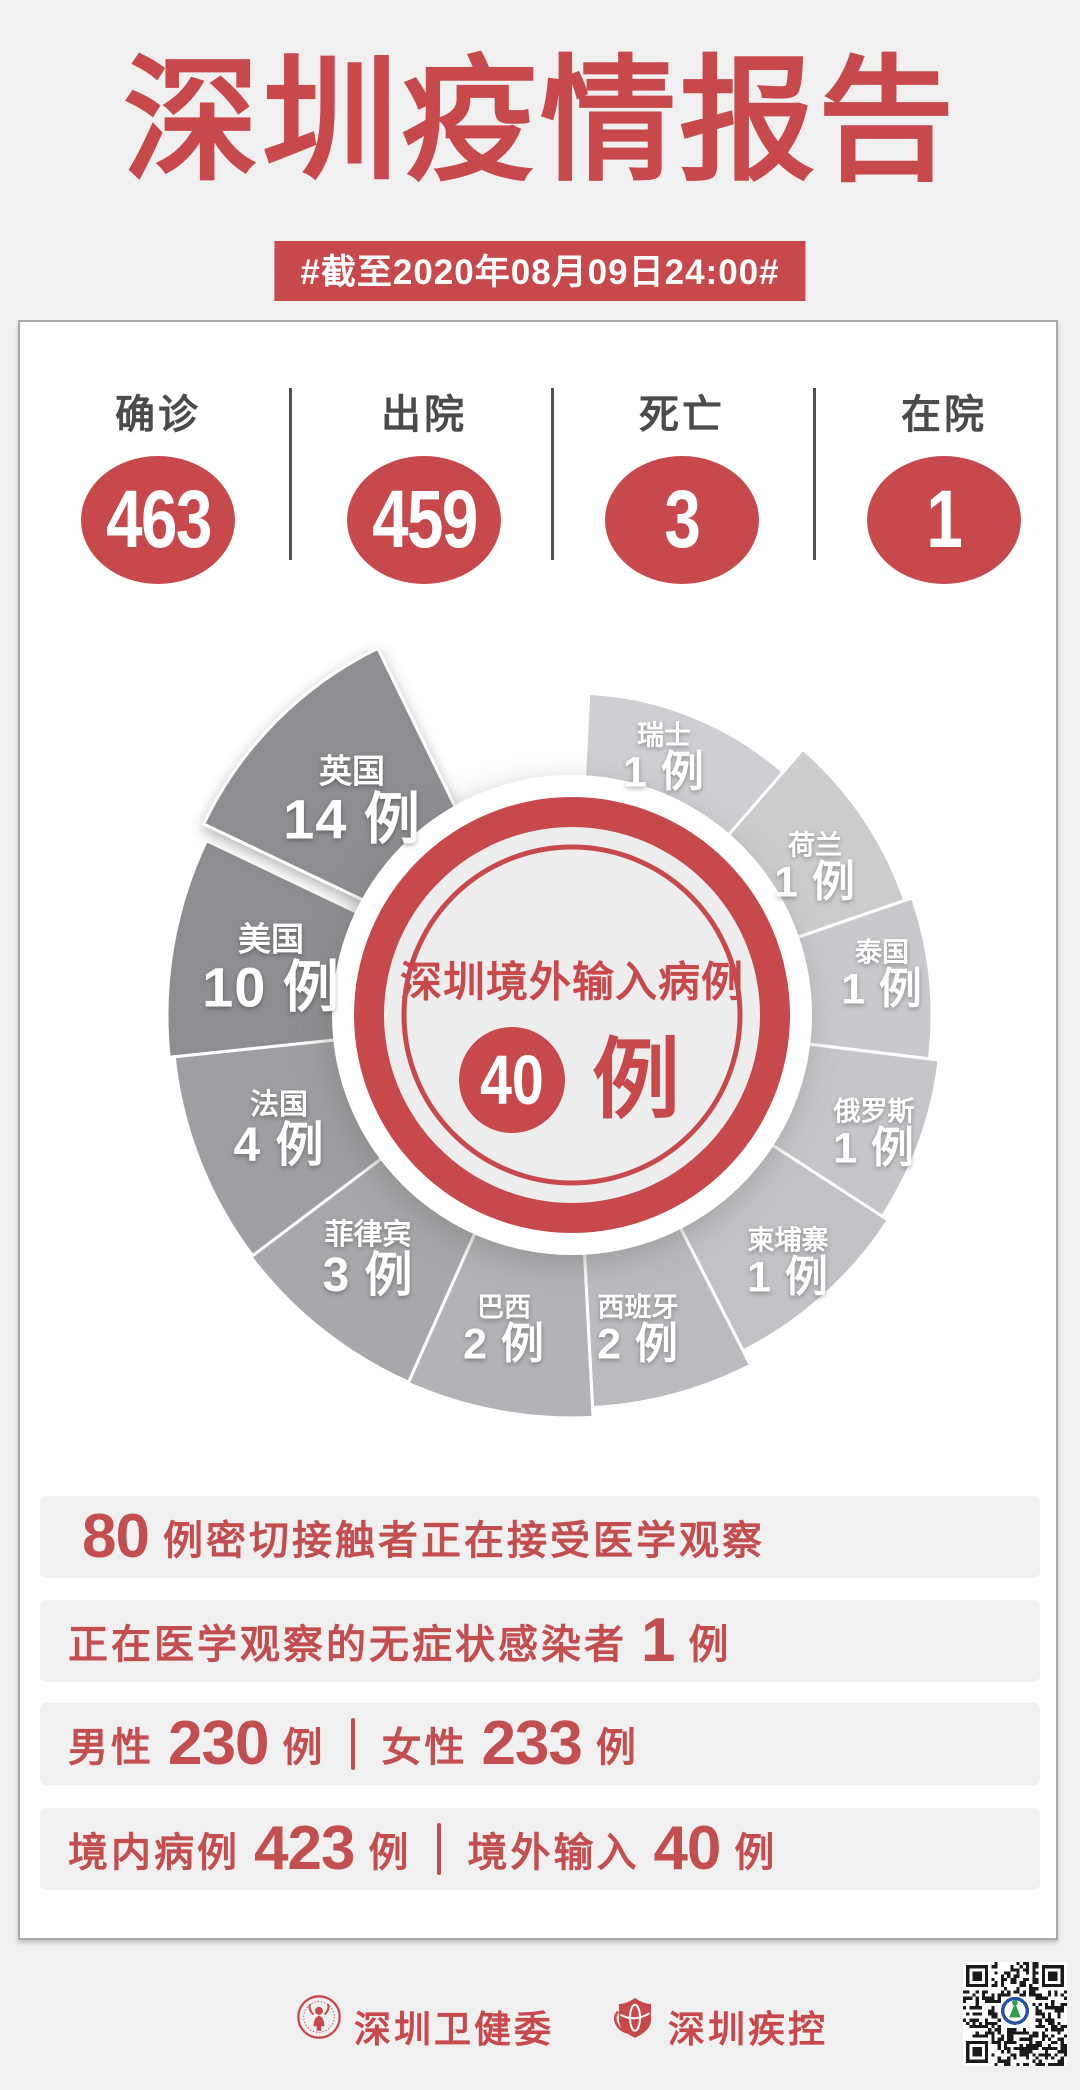 Image resolution: width=1080 pixels, height=2090 pixels. What do you see at coordinates (1015, 2011) in the screenshot?
I see `qr-center-logo` at bounding box center [1015, 2011].